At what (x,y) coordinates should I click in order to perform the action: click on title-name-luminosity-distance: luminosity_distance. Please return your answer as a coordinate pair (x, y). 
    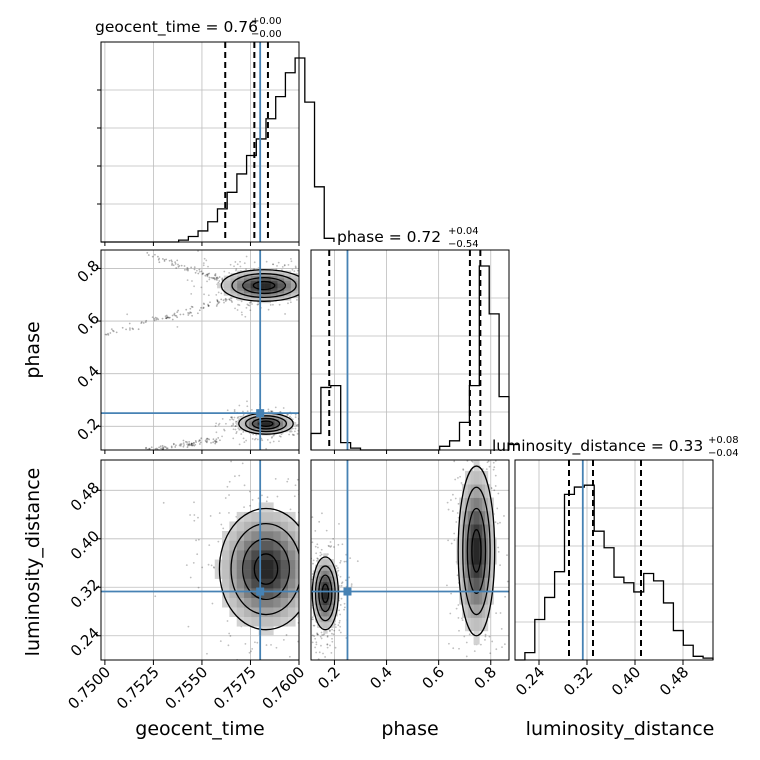
    Looking at the image, I should click on (569, 446).